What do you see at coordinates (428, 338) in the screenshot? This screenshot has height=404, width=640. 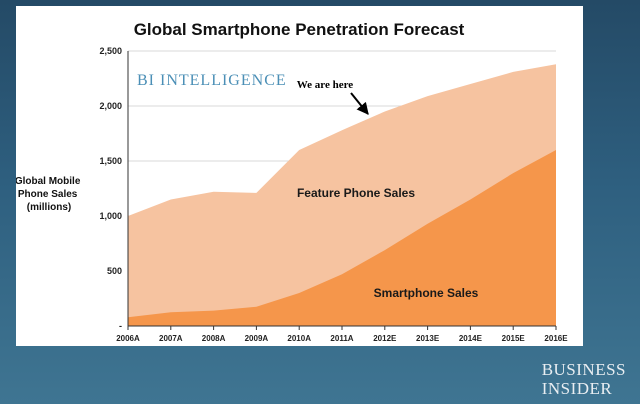 I see `x-tick-label: 2013E` at bounding box center [428, 338].